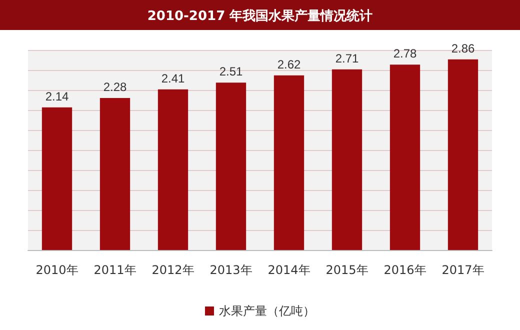  I want to click on data-label: 2.71, so click(347, 58).